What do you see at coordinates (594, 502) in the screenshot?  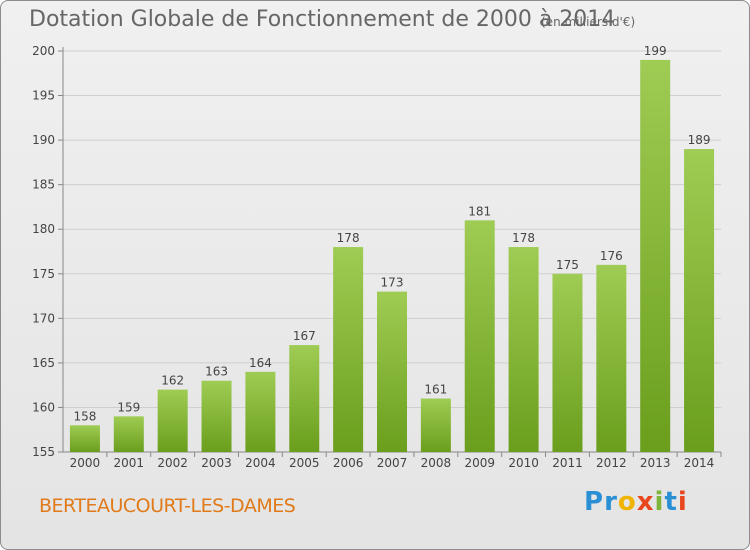 I see `logo-letter: P` at bounding box center [594, 502].